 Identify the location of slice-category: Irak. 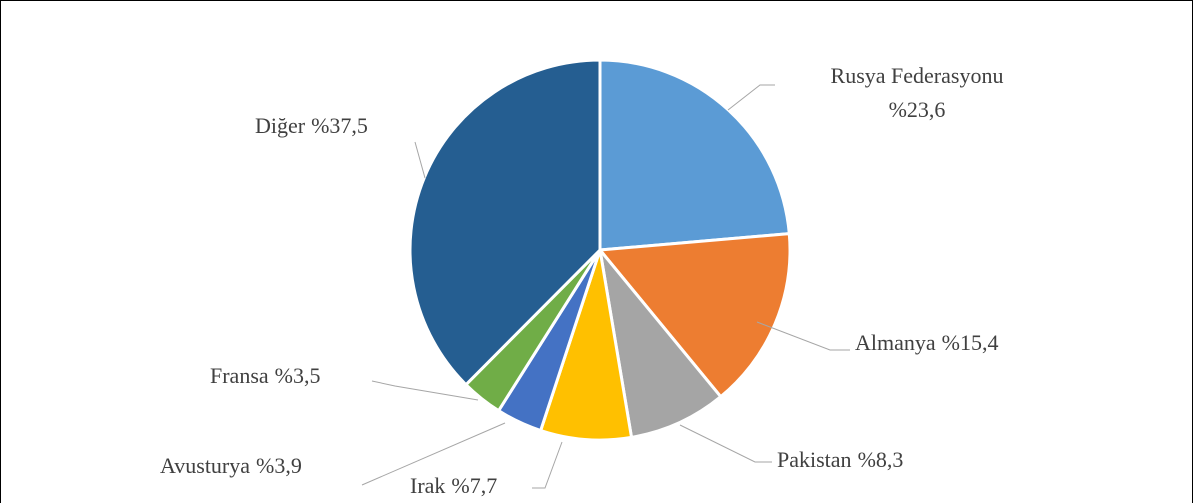
(427, 485).